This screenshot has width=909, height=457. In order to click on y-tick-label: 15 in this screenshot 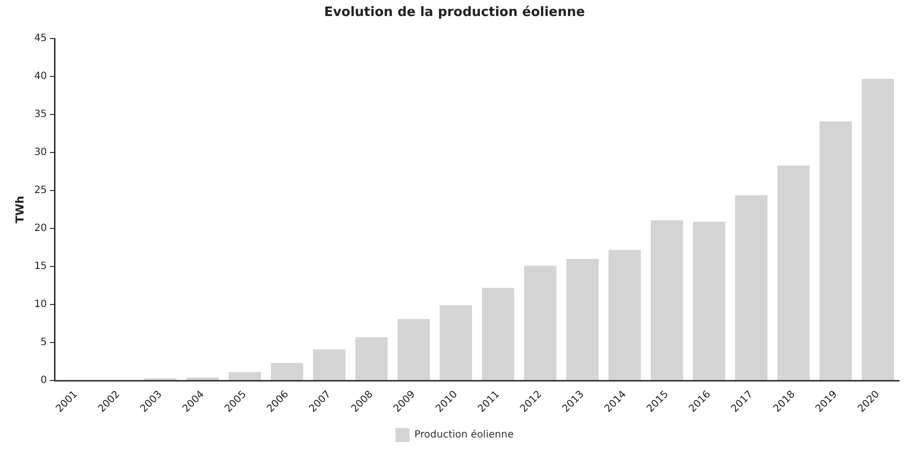, I will do `click(40, 266)`.